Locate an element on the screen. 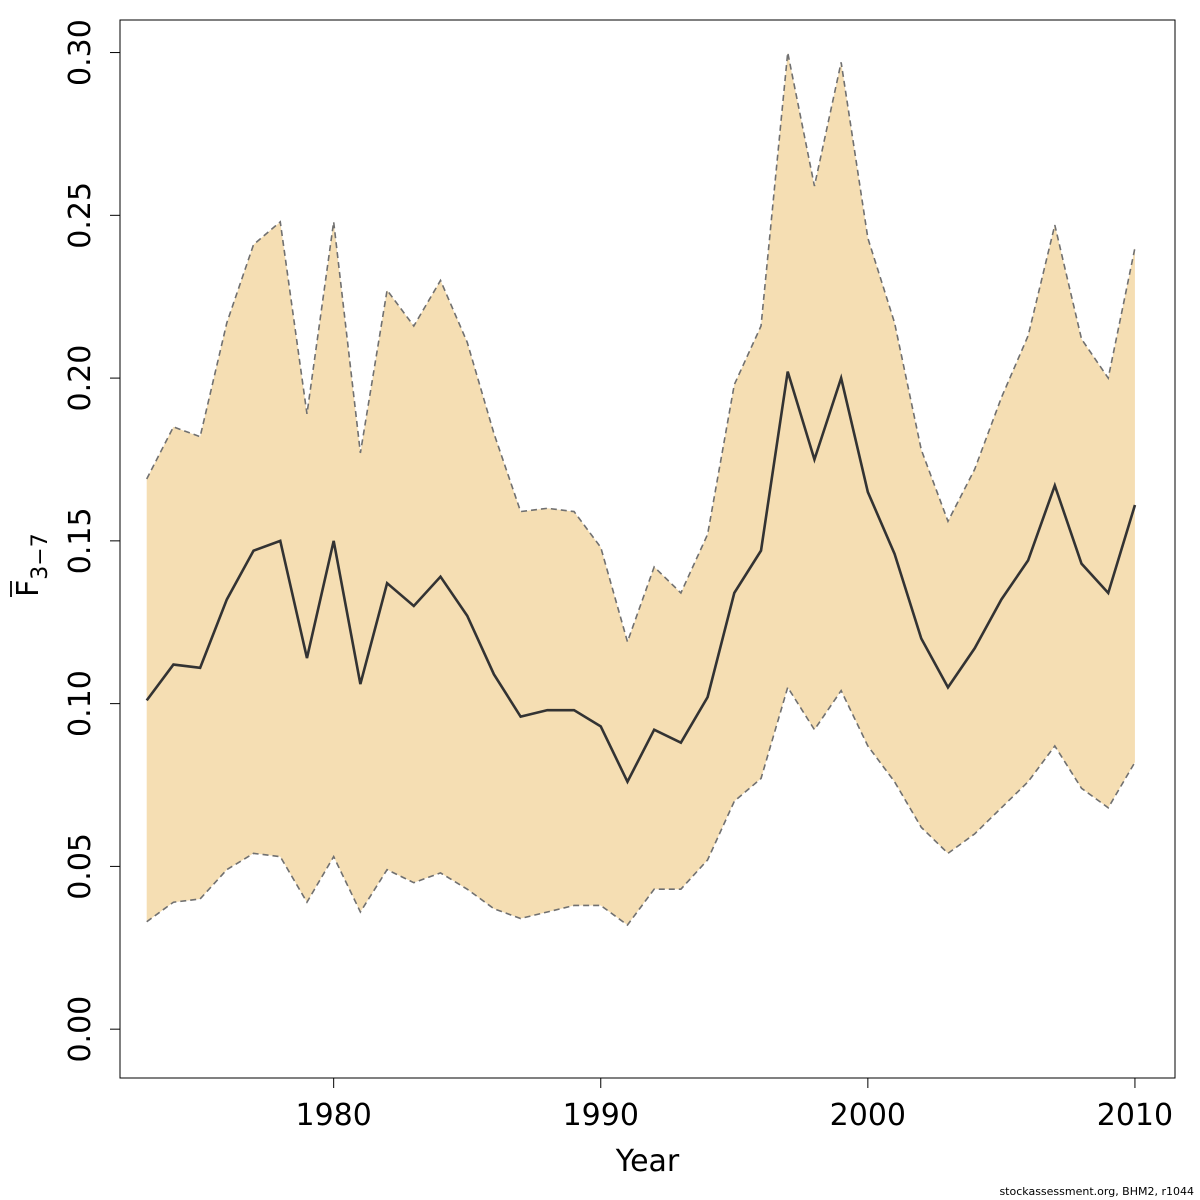 The image size is (1200, 1200). x-axis: 1980 1990 2000 2010 is located at coordinates (734, 1105).